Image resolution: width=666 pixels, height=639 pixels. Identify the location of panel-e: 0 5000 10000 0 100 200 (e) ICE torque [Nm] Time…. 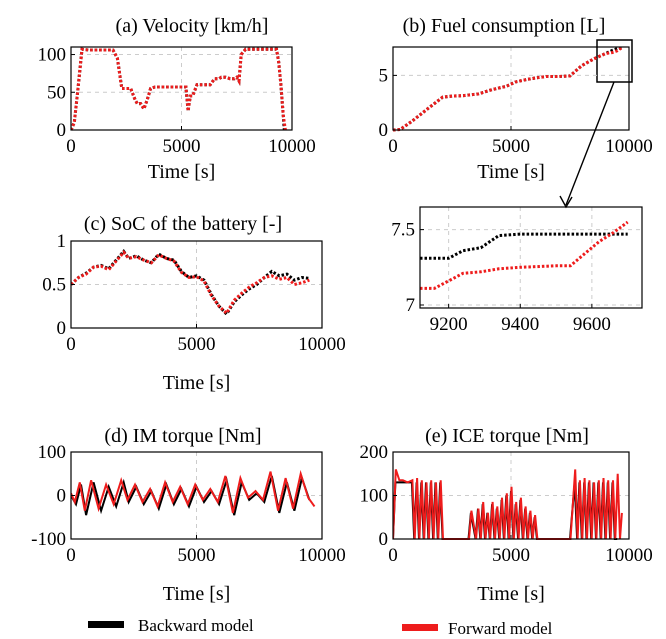
(506, 515).